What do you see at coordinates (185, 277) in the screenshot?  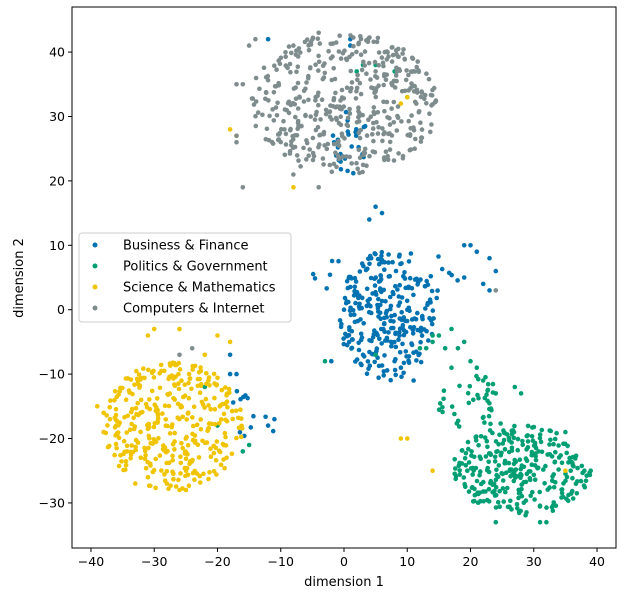 I see `legend-box` at bounding box center [185, 277].